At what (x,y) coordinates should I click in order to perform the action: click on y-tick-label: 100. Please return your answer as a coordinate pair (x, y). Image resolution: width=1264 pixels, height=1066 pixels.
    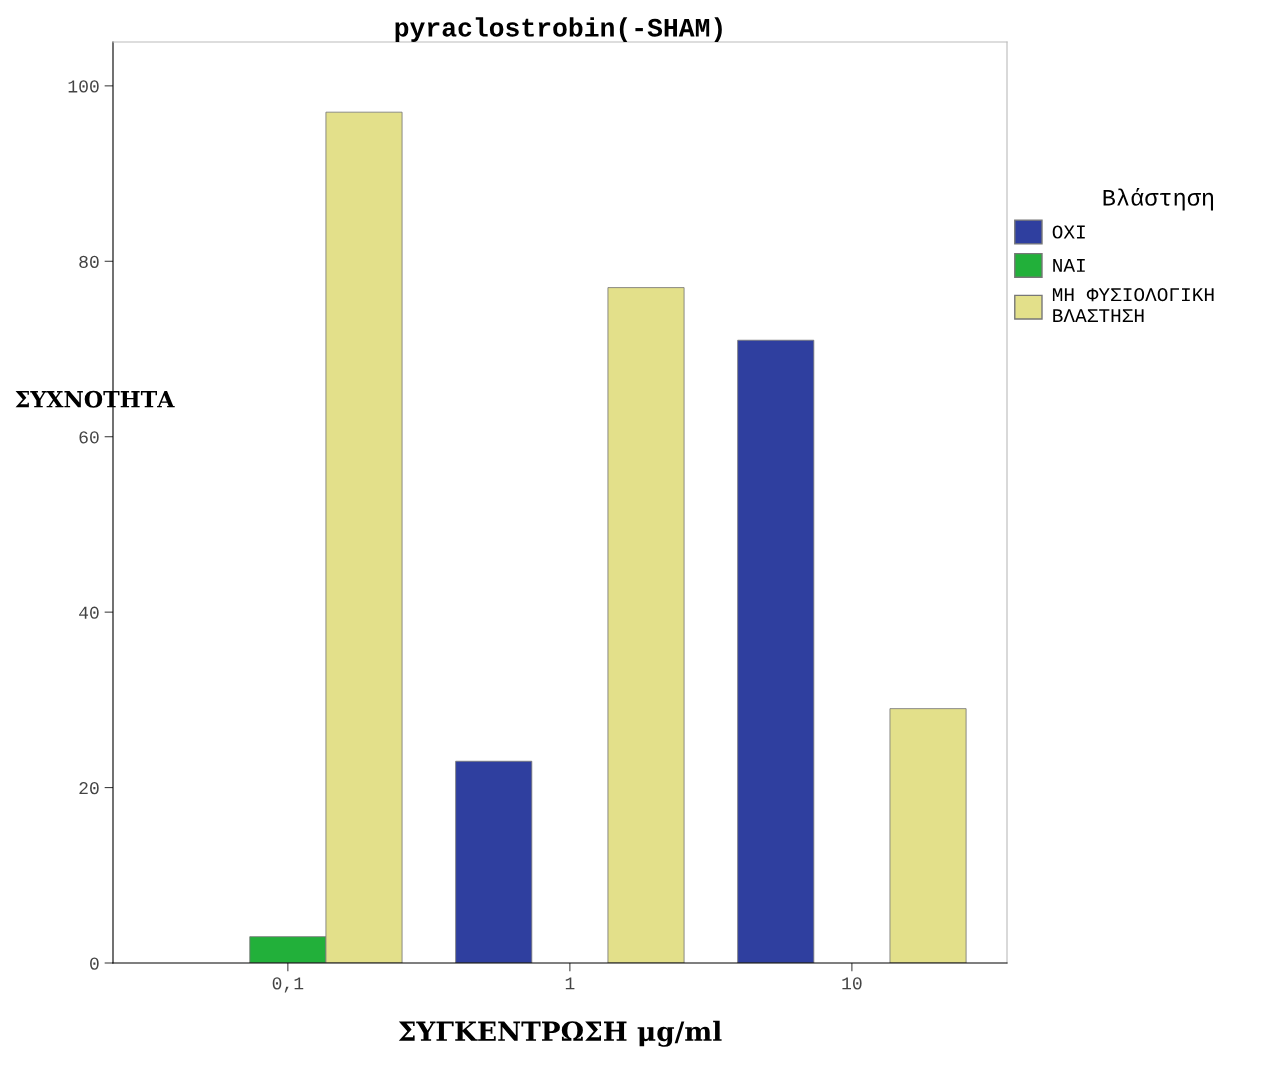
    Looking at the image, I should click on (83, 86).